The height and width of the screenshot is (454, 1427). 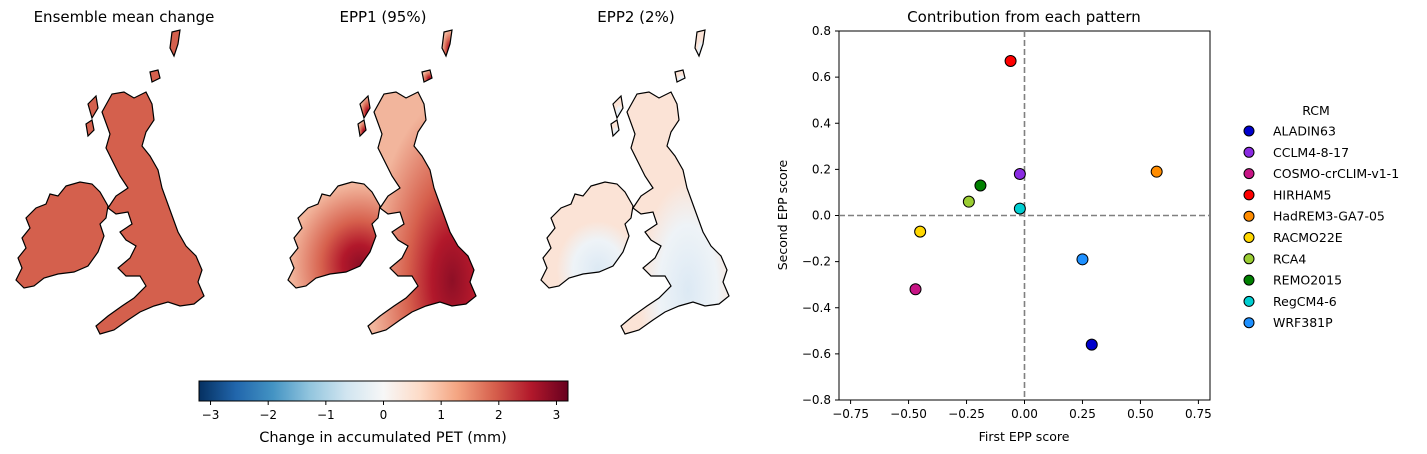 What do you see at coordinates (124, 17) in the screenshot?
I see `map-title-ensemble-mean: Ensemble mean change` at bounding box center [124, 17].